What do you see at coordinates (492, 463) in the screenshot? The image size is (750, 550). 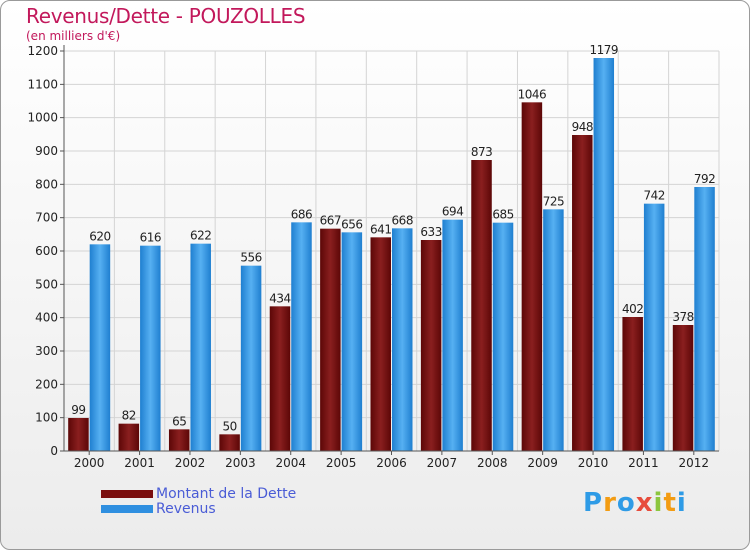 I see `x-tick-label: 2008` at bounding box center [492, 463].